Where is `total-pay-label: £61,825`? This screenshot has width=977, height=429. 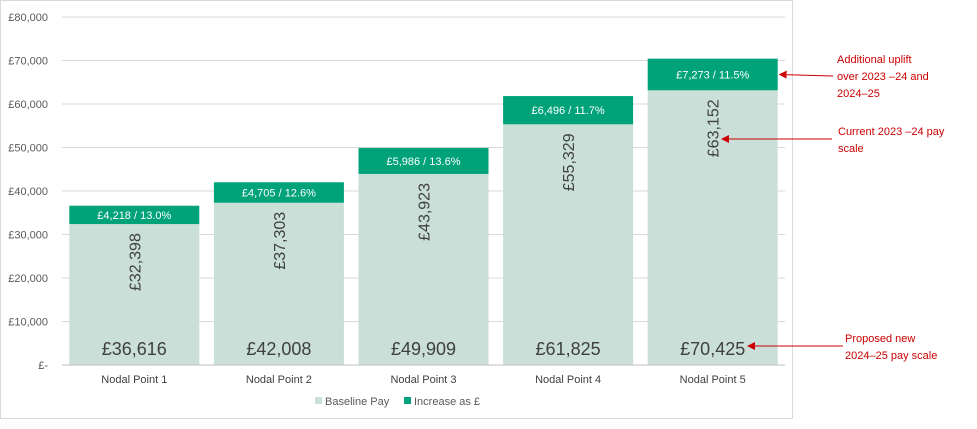
total-pay-label: £61,825 is located at coordinates (568, 349).